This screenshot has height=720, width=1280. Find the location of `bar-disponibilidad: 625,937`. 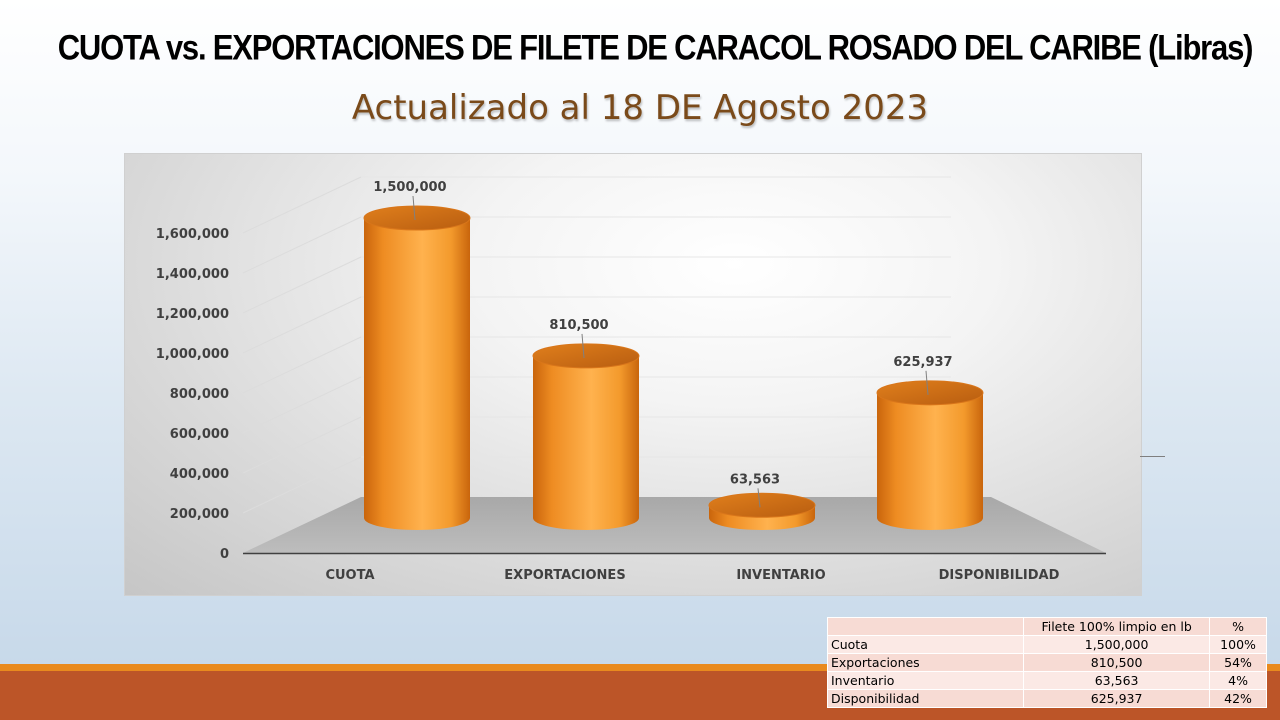

bar-disponibilidad: 625,937 is located at coordinates (930, 442).